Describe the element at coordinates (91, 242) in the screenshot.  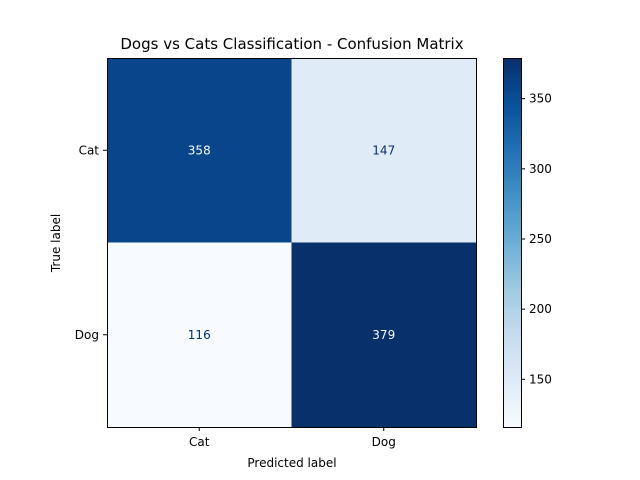
I see `y-axis-ticks: Cat Dog` at that location.